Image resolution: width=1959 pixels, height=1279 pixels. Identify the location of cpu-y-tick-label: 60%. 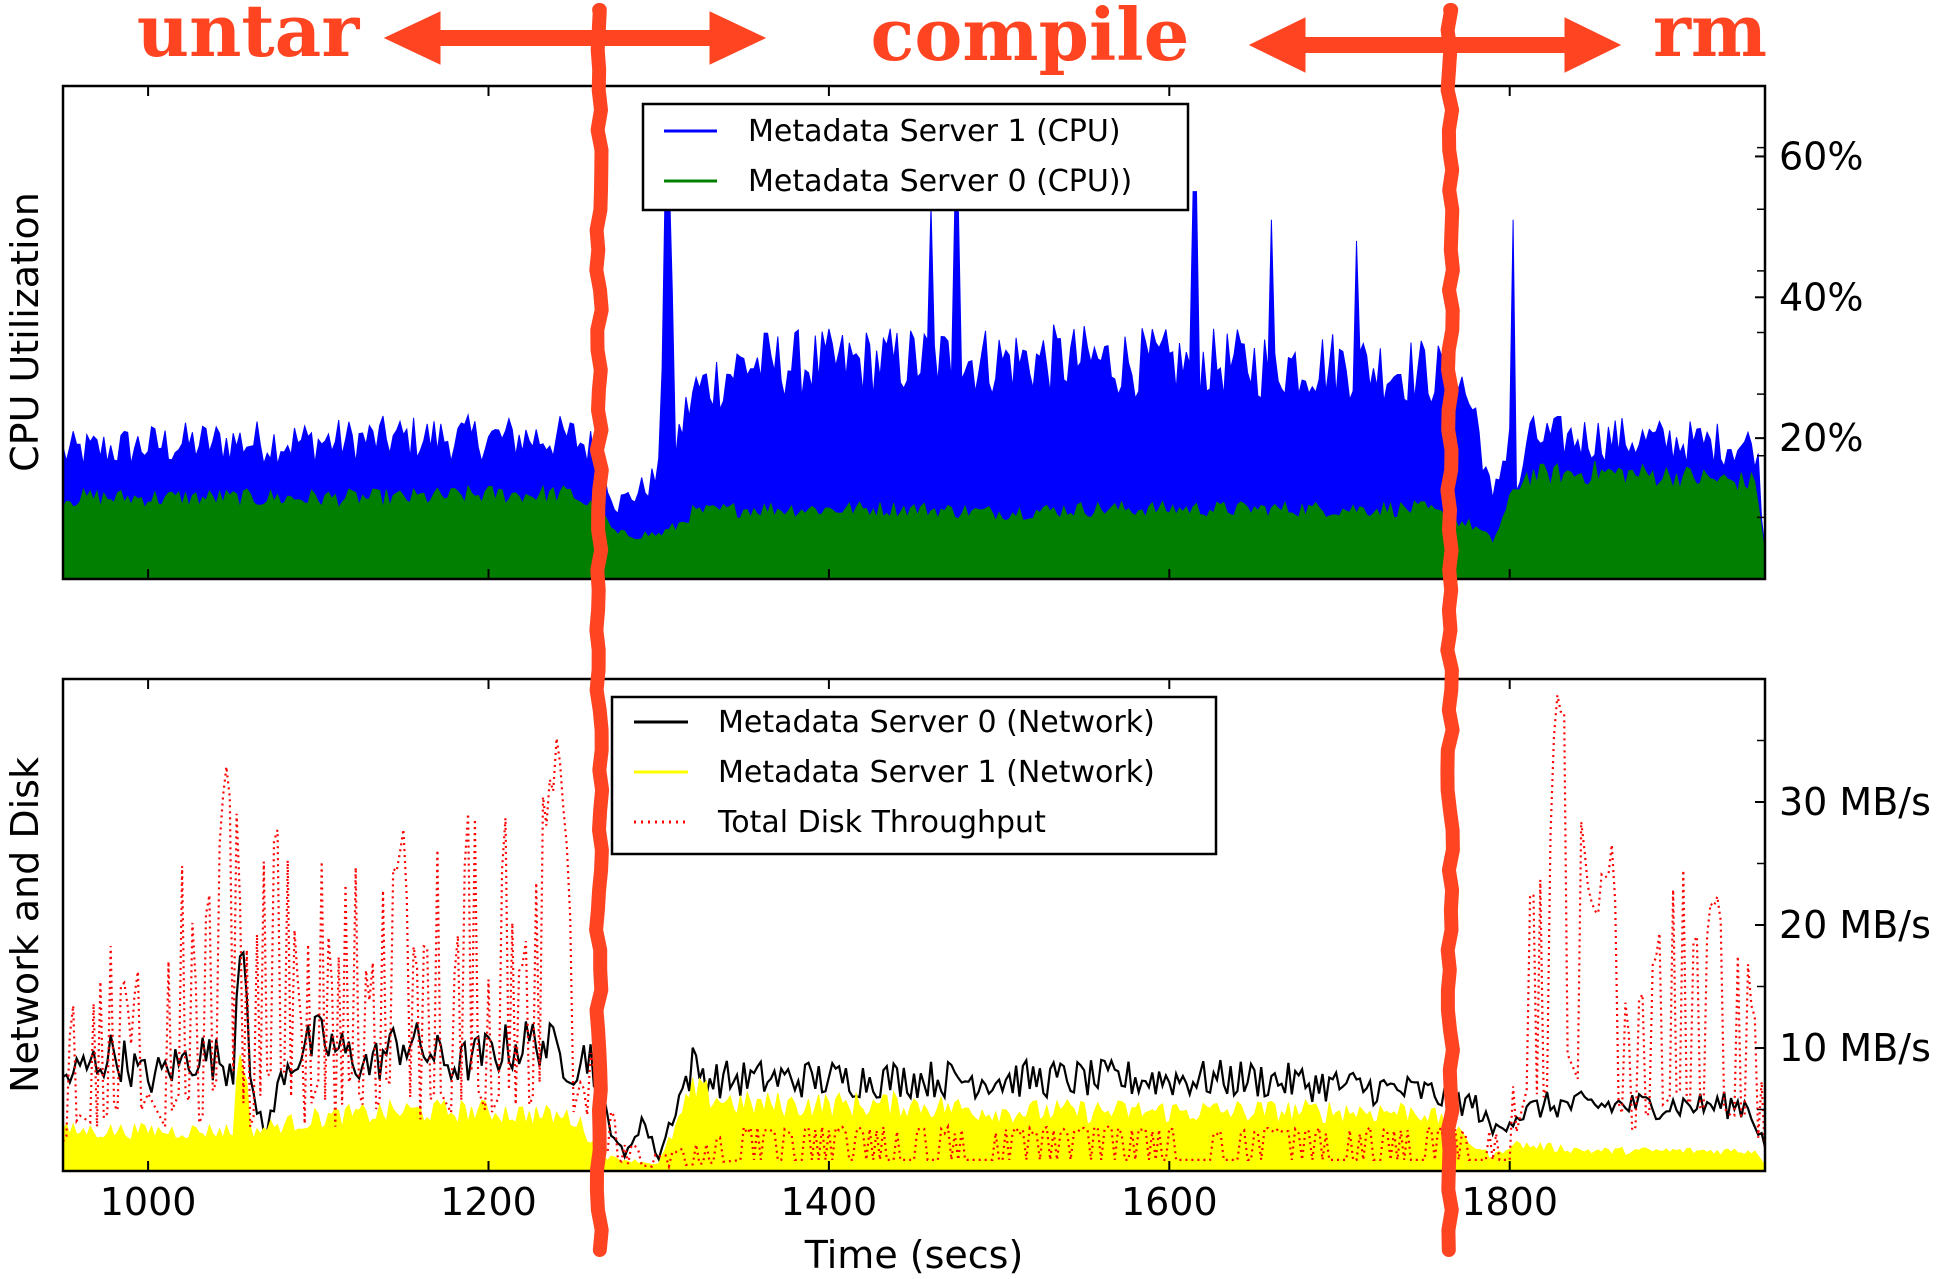
(1821, 156).